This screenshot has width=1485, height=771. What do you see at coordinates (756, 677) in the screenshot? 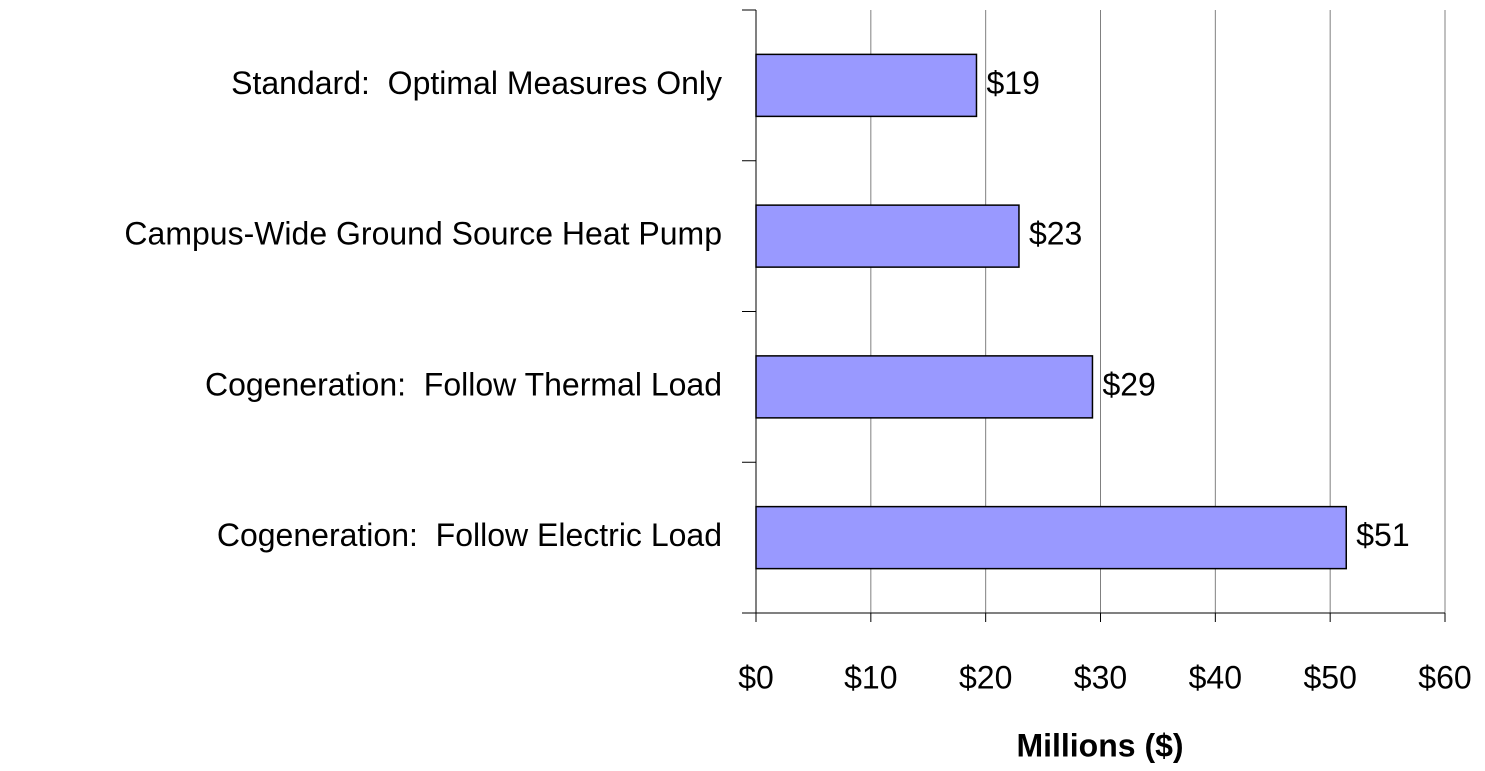
I see `x-tick-label: $0` at bounding box center [756, 677].